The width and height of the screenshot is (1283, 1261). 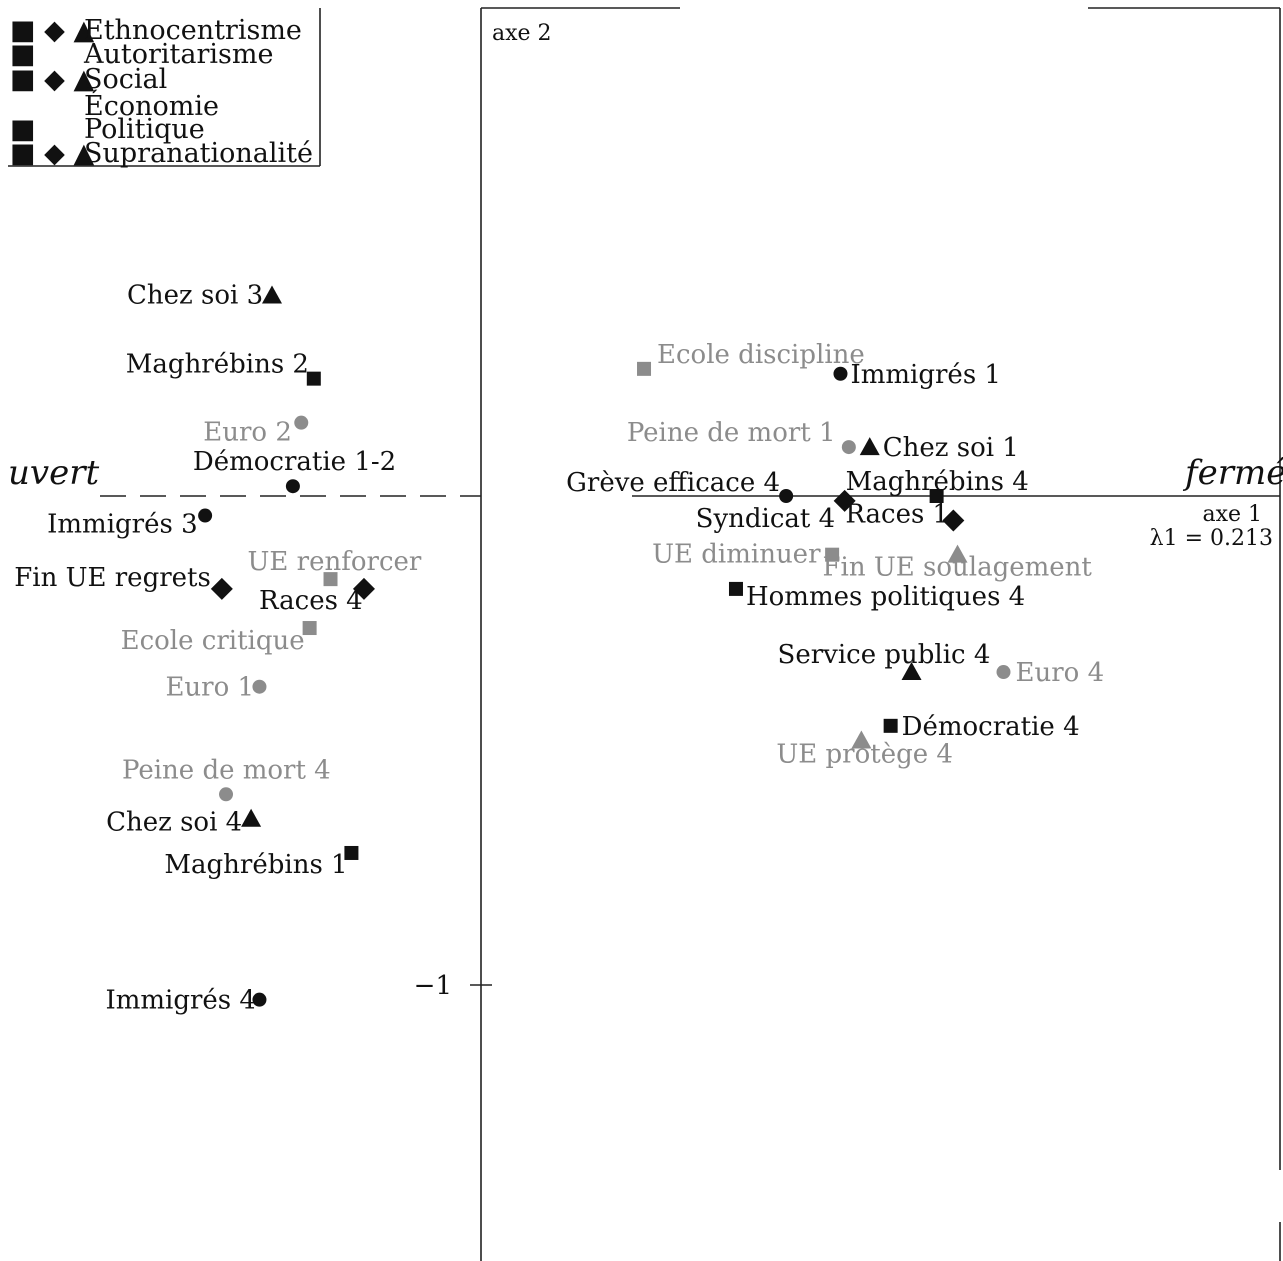 What do you see at coordinates (23, 54) in the screenshot?
I see `legend-markers-1: ■` at bounding box center [23, 54].